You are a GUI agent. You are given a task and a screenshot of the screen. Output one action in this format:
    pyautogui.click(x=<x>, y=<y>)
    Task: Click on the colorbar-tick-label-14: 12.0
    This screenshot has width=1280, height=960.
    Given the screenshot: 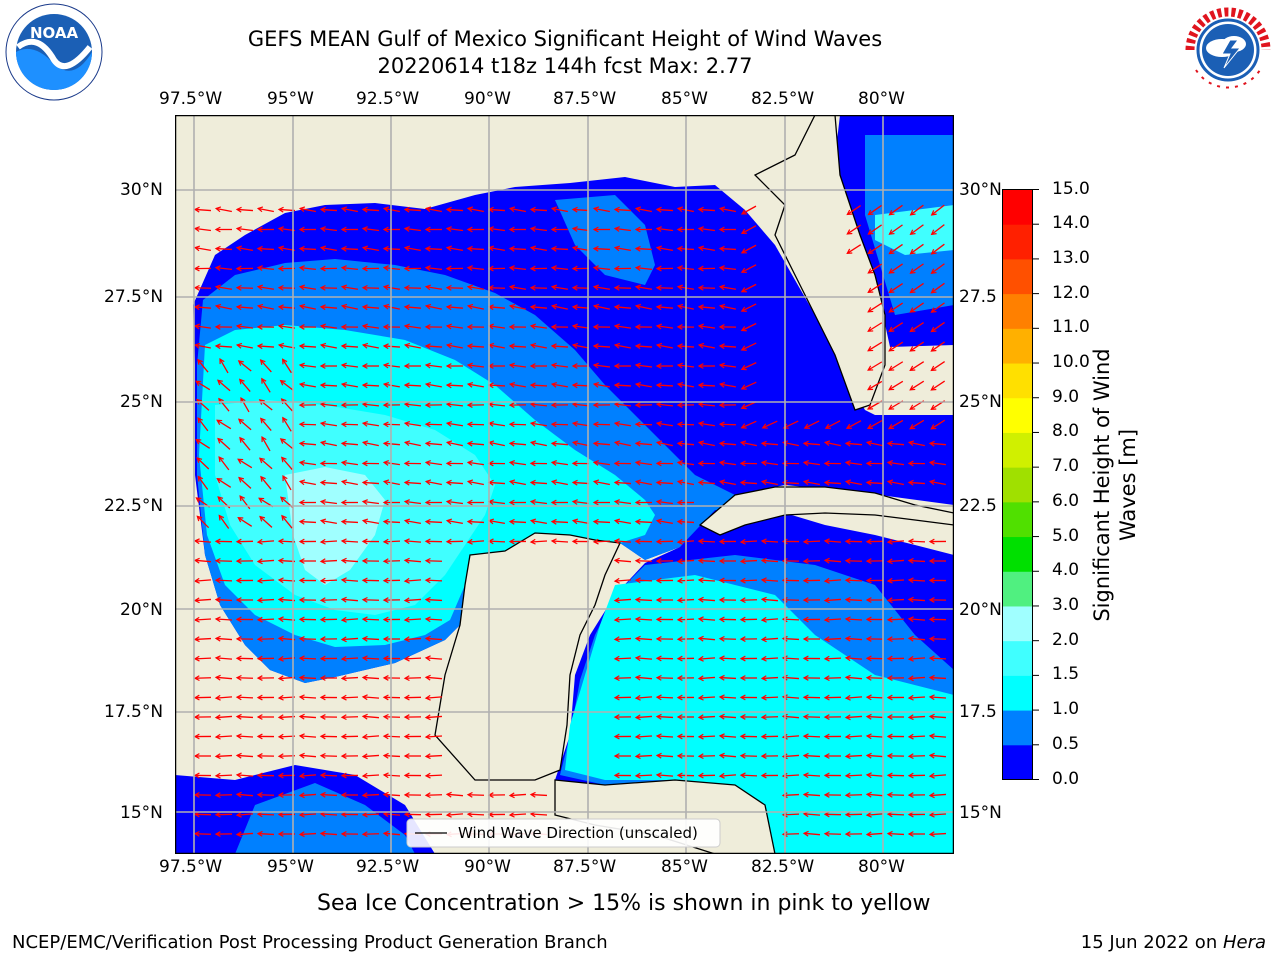 What is the action you would take?
    pyautogui.click(x=1071, y=292)
    